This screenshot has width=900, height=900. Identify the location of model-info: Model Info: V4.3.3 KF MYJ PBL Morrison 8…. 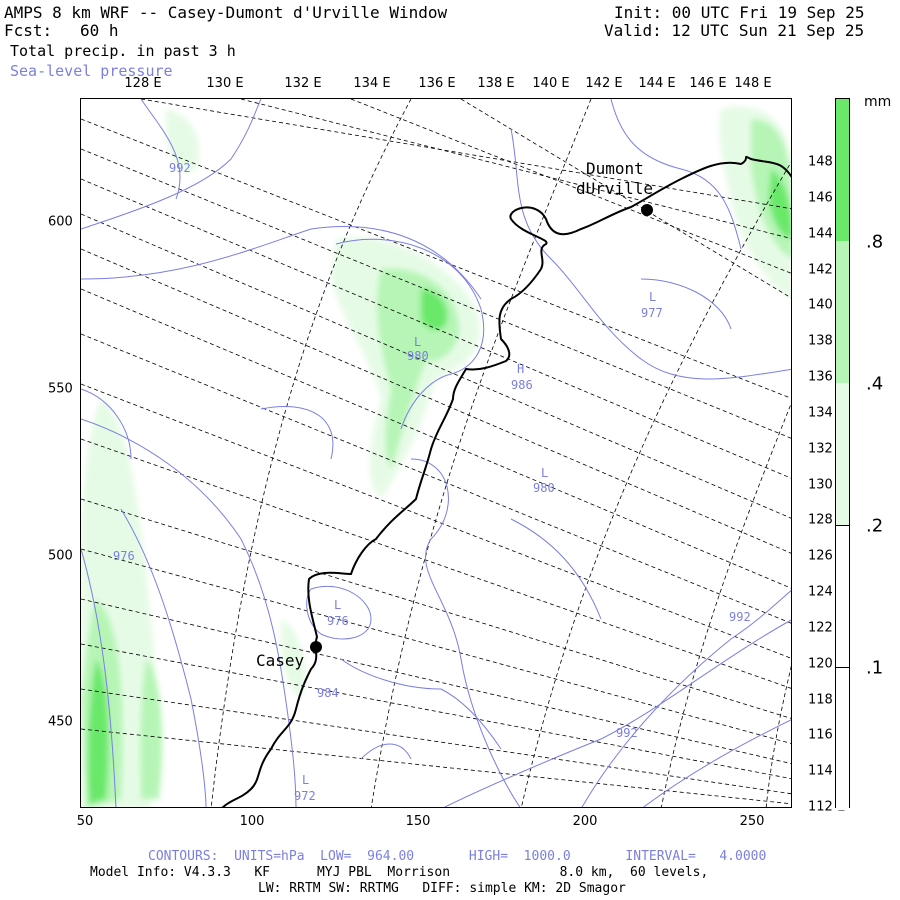
(399, 872).